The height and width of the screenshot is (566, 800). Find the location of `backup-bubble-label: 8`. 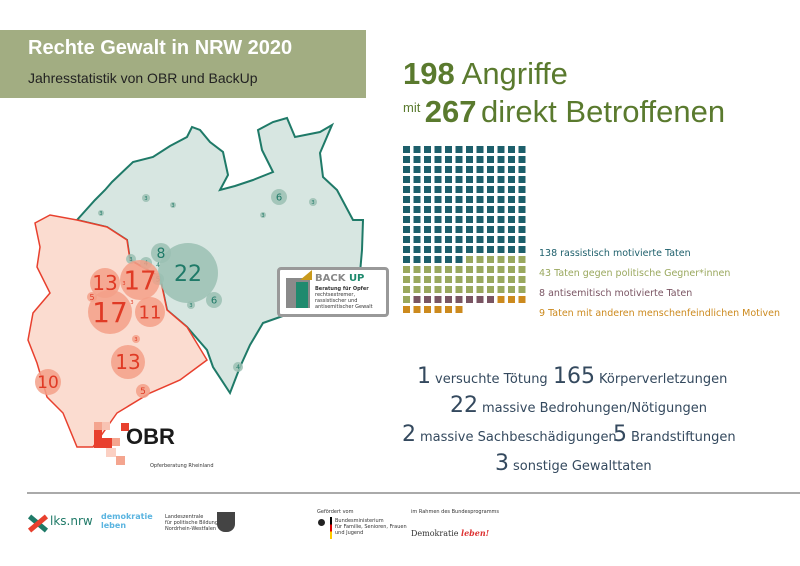

backup-bubble-label: 8 is located at coordinates (161, 254).